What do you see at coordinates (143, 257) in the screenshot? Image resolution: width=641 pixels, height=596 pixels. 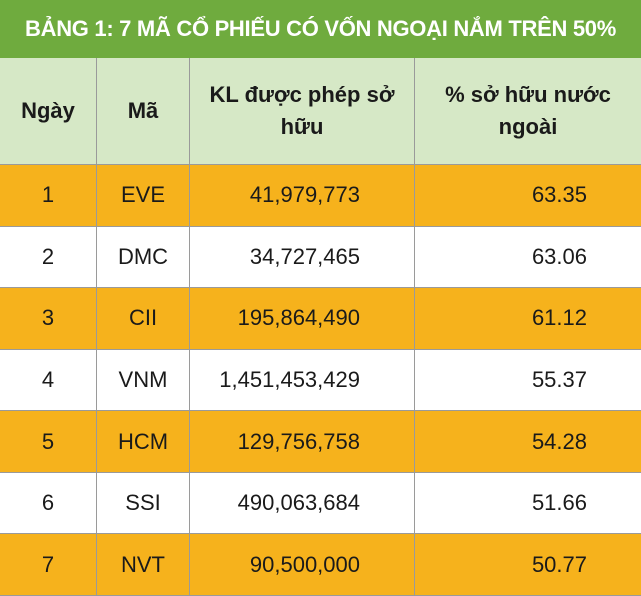 I see `table-cell: DMC` at bounding box center [143, 257].